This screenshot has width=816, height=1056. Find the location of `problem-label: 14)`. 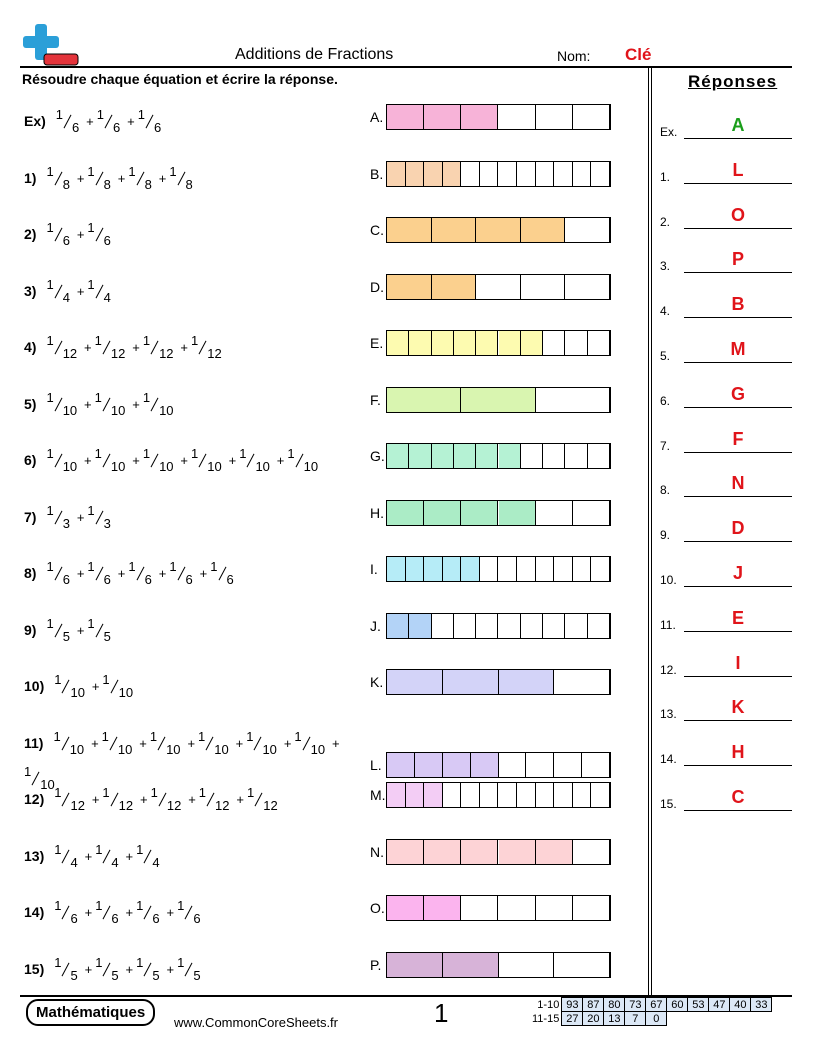

problem-label: 14) is located at coordinates (34, 912).